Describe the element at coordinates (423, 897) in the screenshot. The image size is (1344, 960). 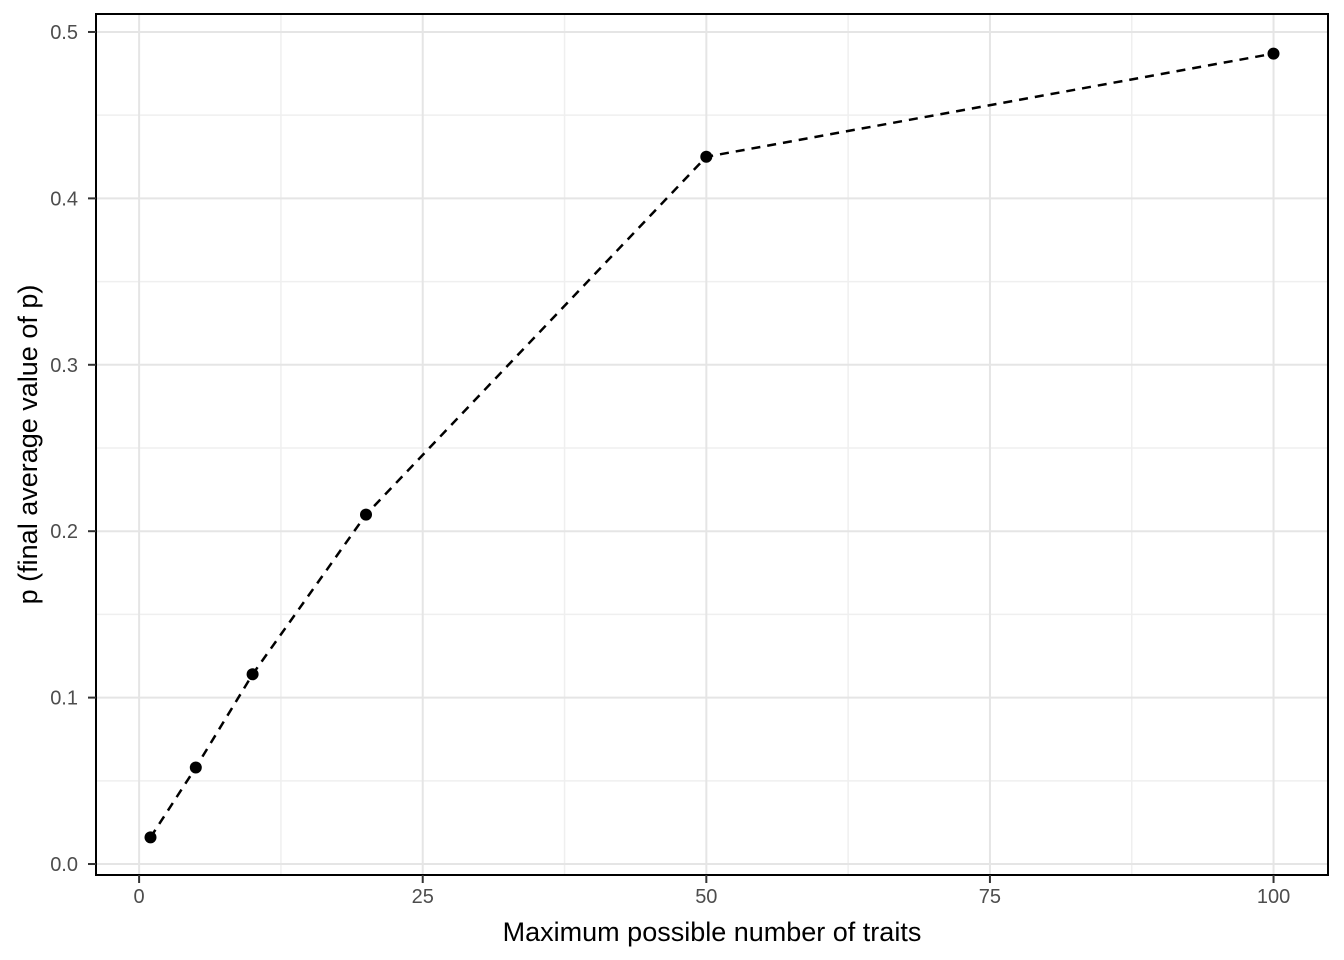
I see `x-tick-label: 25` at that location.